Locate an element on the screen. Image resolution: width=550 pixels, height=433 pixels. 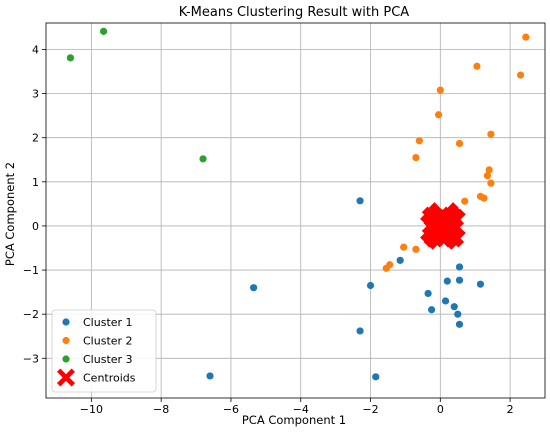
centroid-markers is located at coordinates (443, 226).